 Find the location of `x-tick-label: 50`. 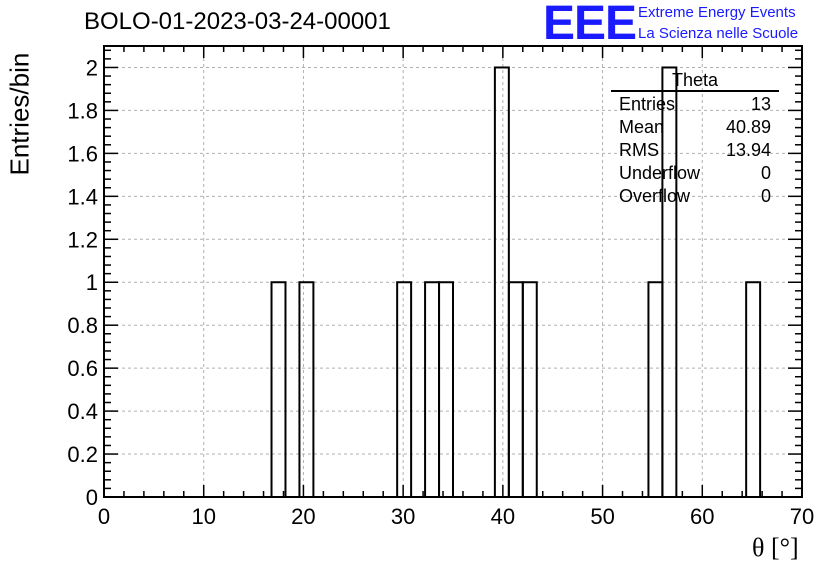

x-tick-label: 50 is located at coordinates (602, 516).